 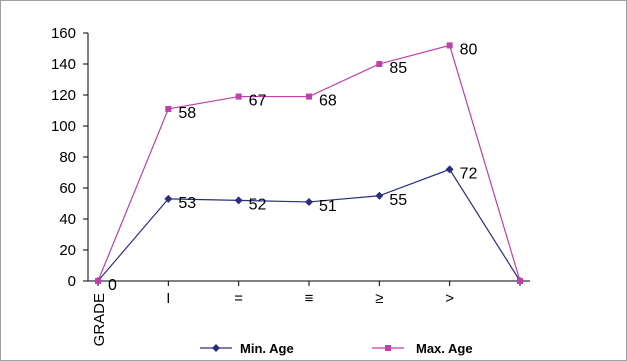 I want to click on legend-marker-square, so click(x=388, y=348).